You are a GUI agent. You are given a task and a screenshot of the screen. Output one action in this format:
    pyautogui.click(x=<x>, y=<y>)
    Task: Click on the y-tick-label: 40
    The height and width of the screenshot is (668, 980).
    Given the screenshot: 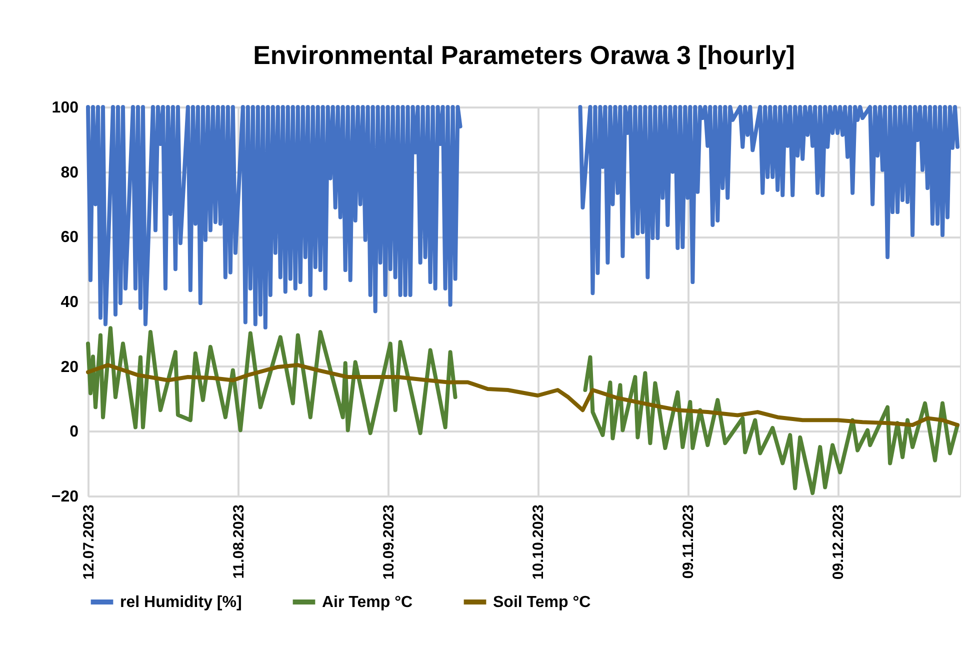 What is the action you would take?
    pyautogui.click(x=69, y=302)
    